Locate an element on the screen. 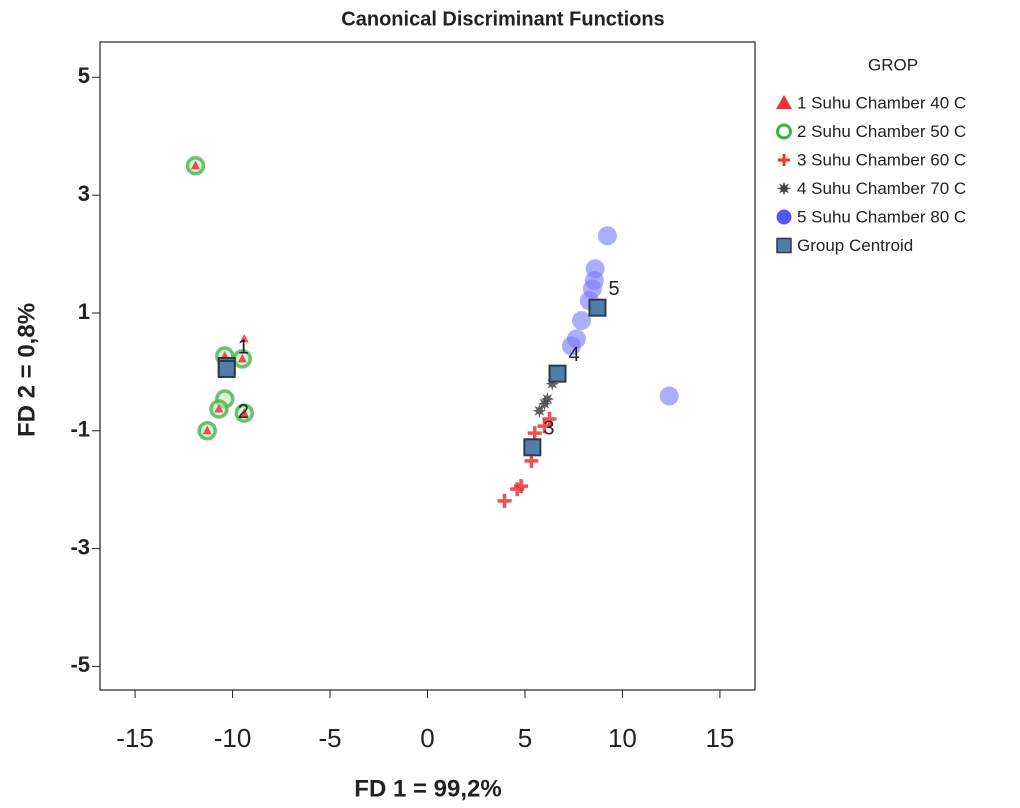  y-tick-label: -3 is located at coordinates (80, 546).